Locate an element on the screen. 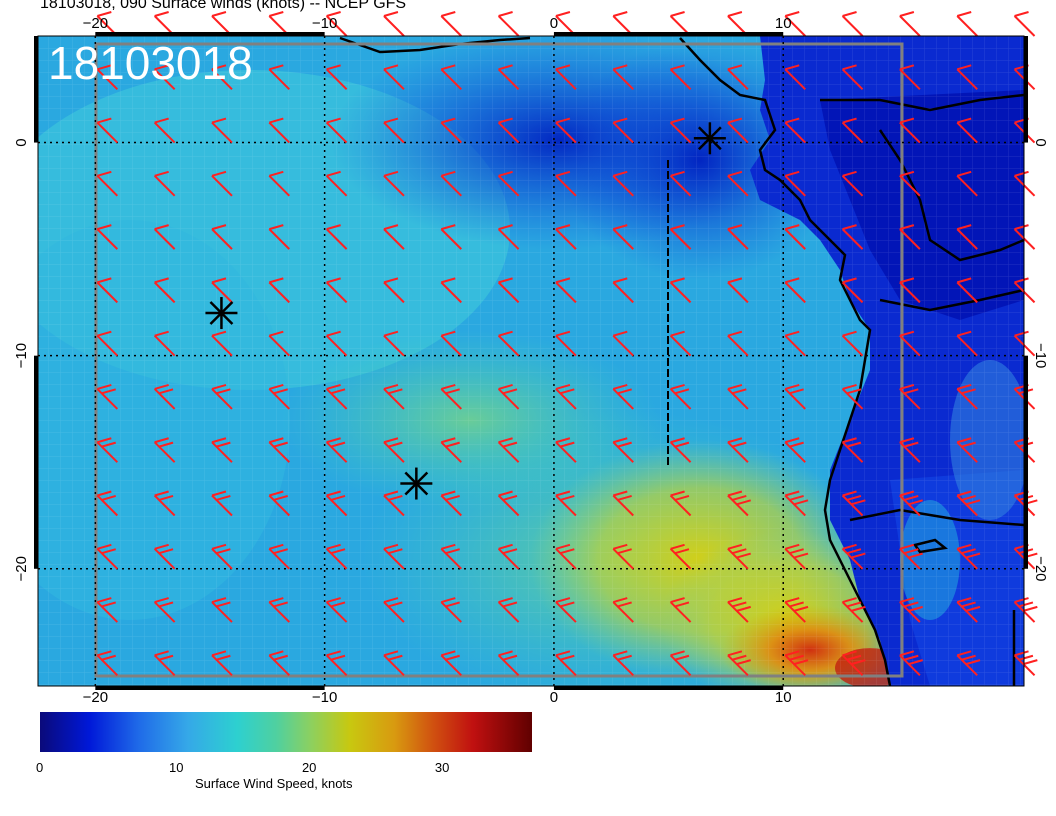 This screenshot has height=816, width=1056. left-lat-label: −10 is located at coordinates (21, 355).